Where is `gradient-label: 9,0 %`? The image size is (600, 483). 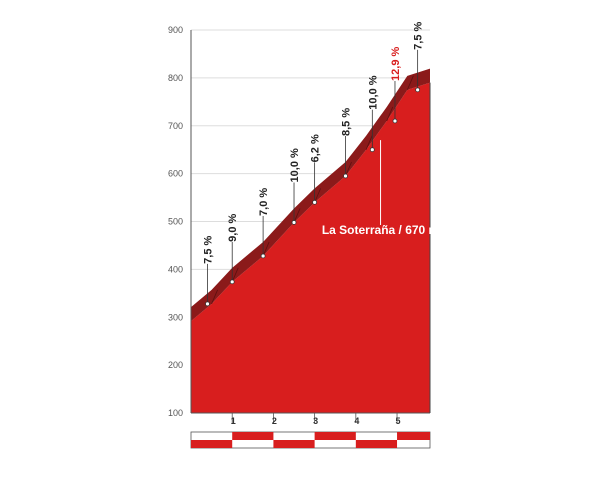 gradient-label: 9,0 % is located at coordinates (233, 227).